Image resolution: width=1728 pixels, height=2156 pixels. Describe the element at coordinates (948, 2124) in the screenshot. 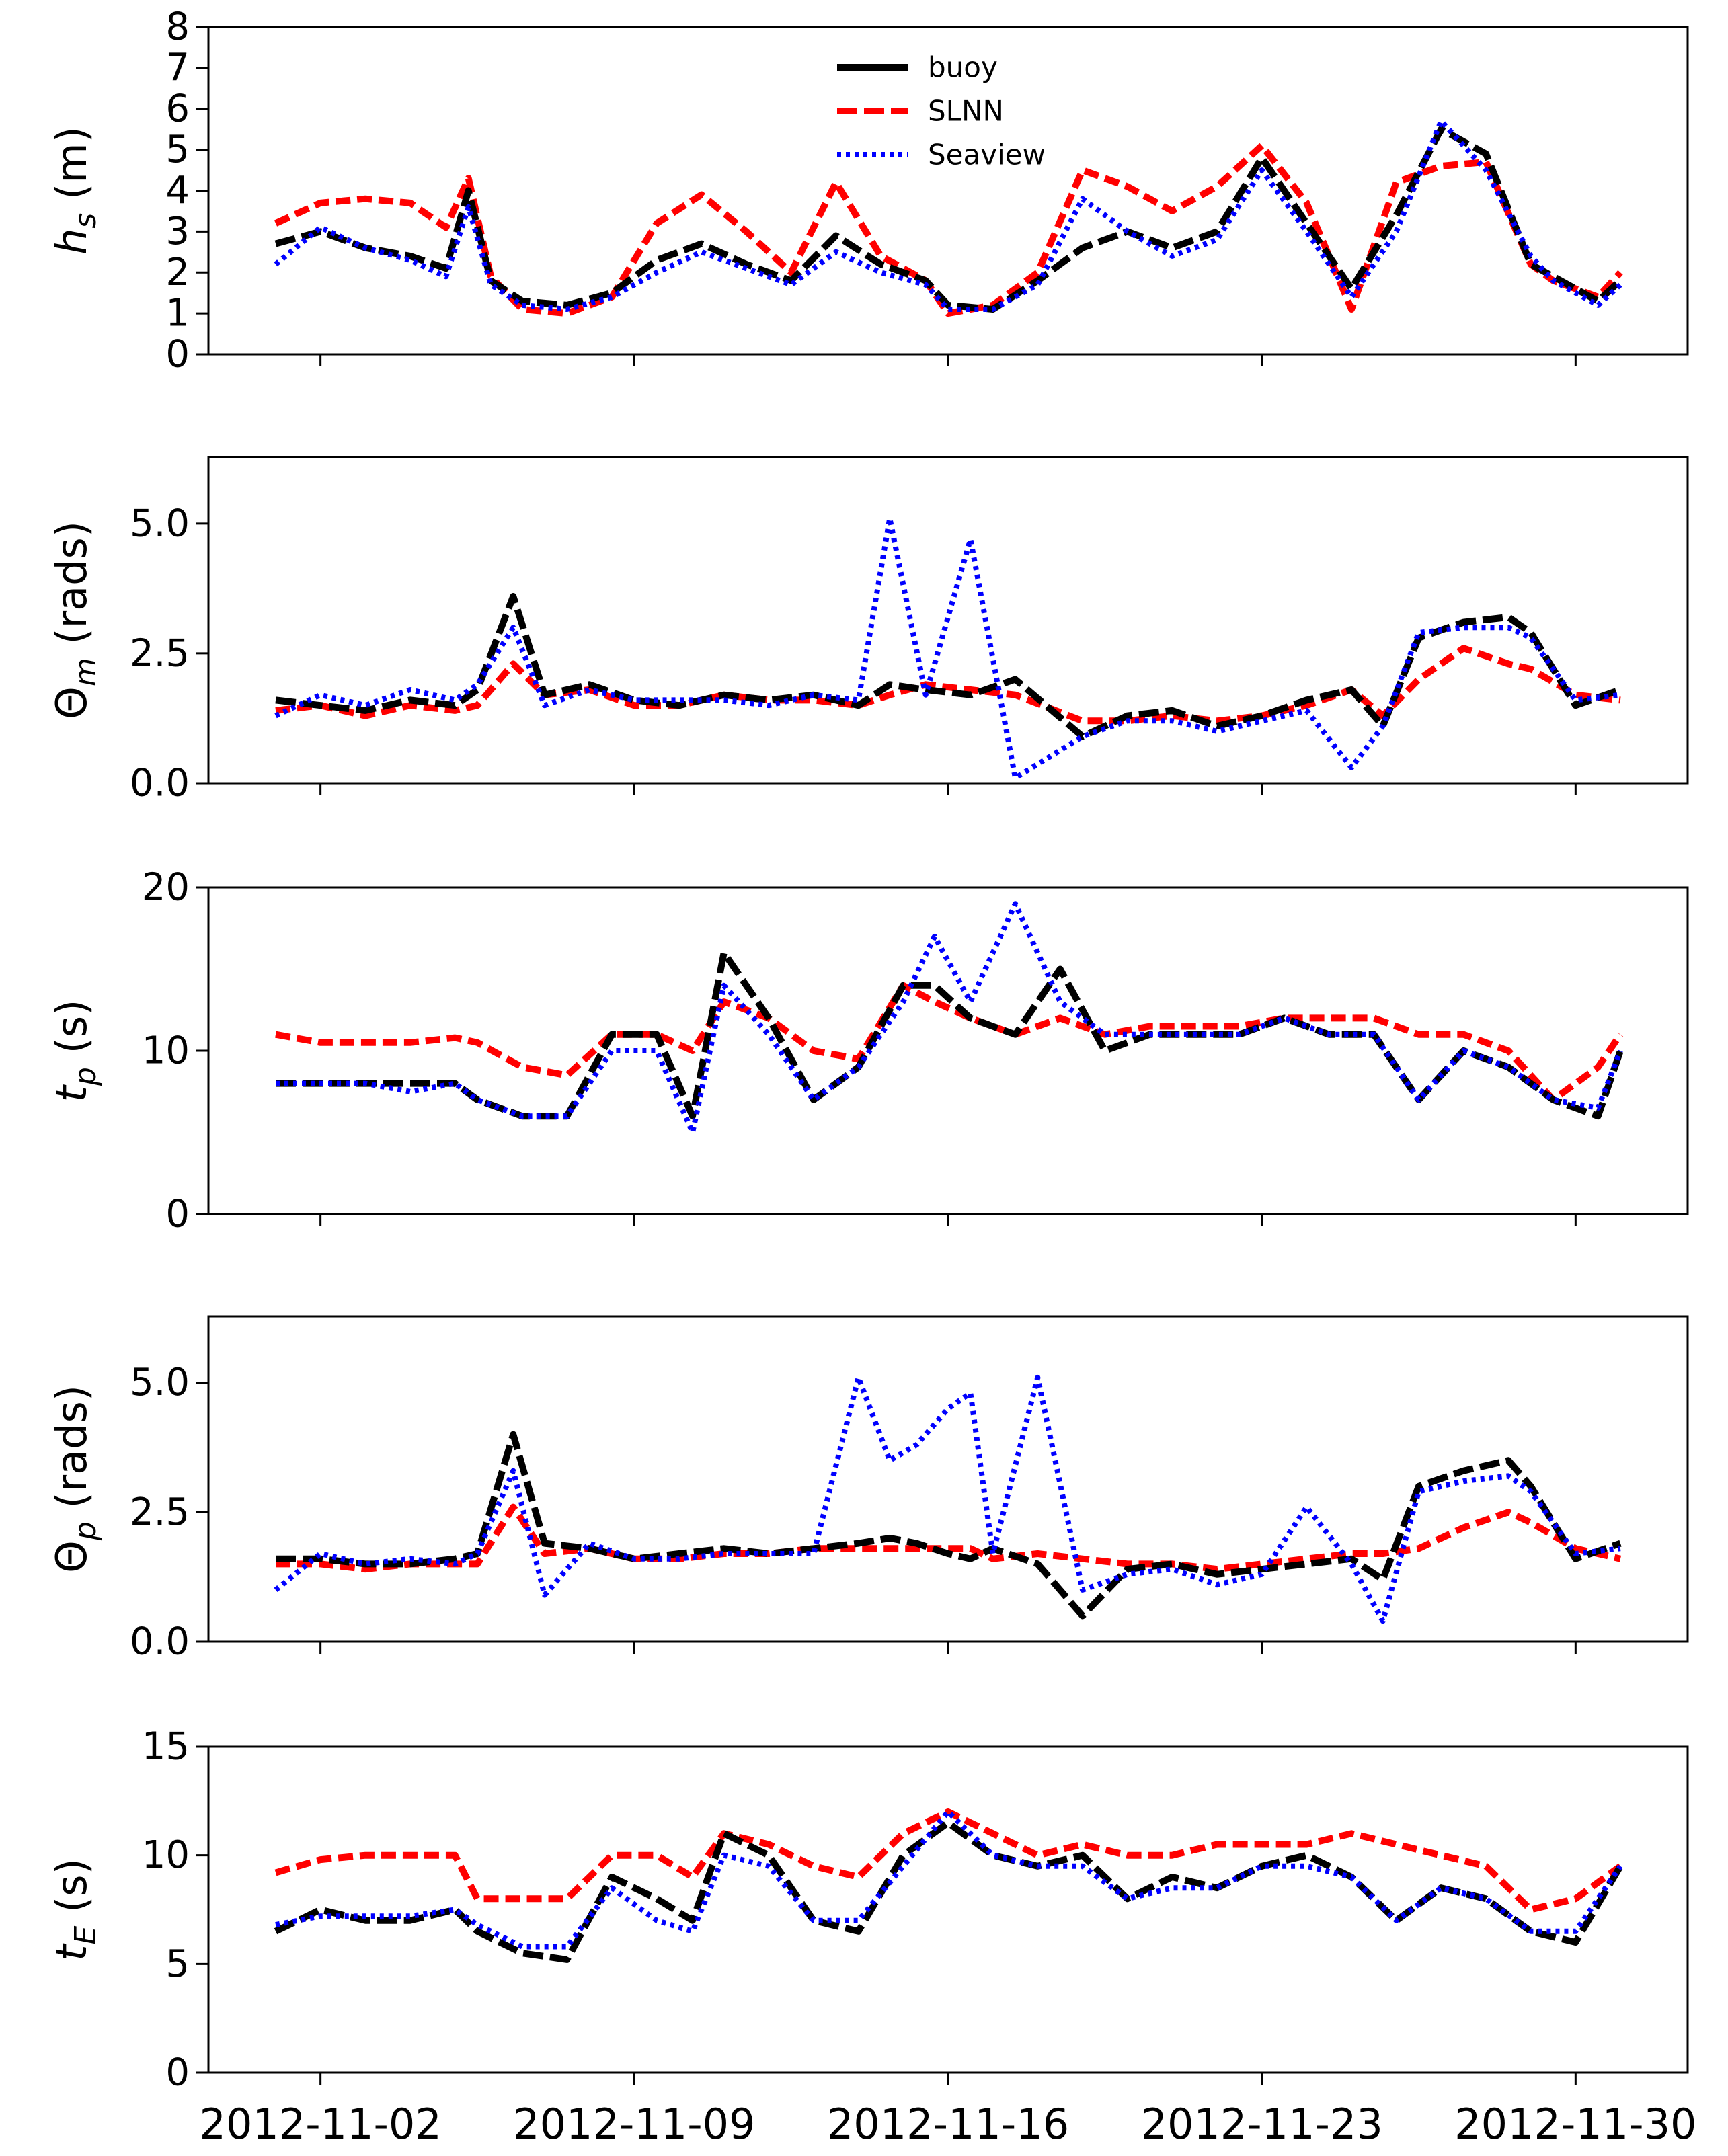

I see `x-tick-label: 2012-11-16` at that location.